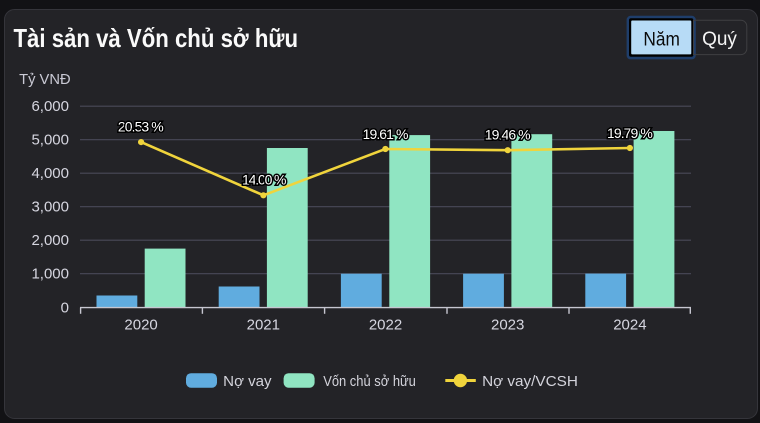 The height and width of the screenshot is (423, 760). I want to click on svg-text: Nợ vay/VCSH, so click(530, 381).